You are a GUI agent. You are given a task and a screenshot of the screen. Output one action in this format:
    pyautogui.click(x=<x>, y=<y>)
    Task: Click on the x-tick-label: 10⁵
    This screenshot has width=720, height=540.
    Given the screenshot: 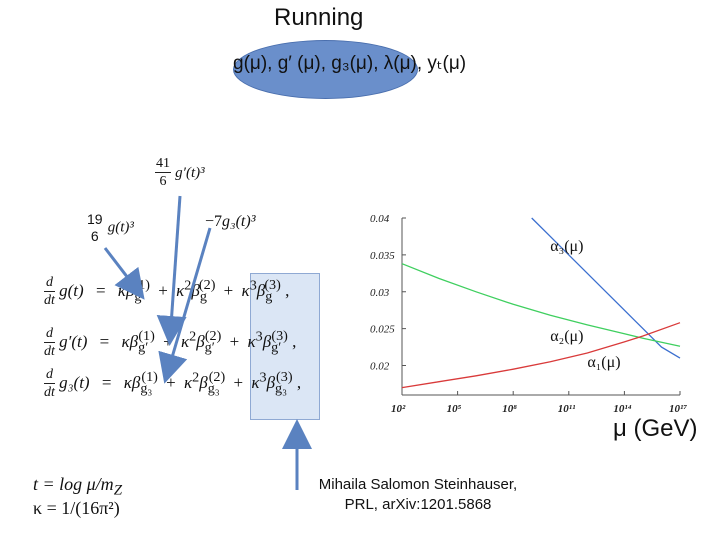 What is the action you would take?
    pyautogui.click(x=454, y=409)
    